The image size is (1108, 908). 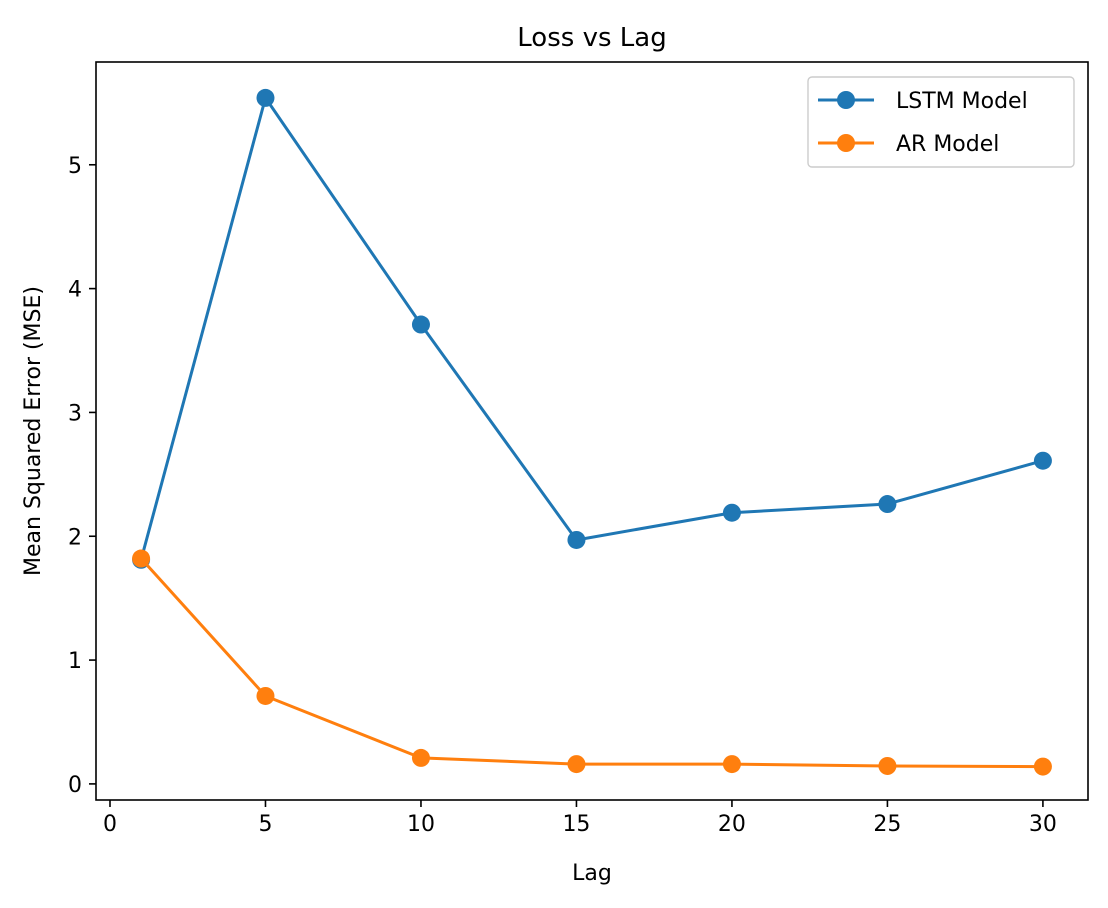 I want to click on legend-box, so click(x=941, y=122).